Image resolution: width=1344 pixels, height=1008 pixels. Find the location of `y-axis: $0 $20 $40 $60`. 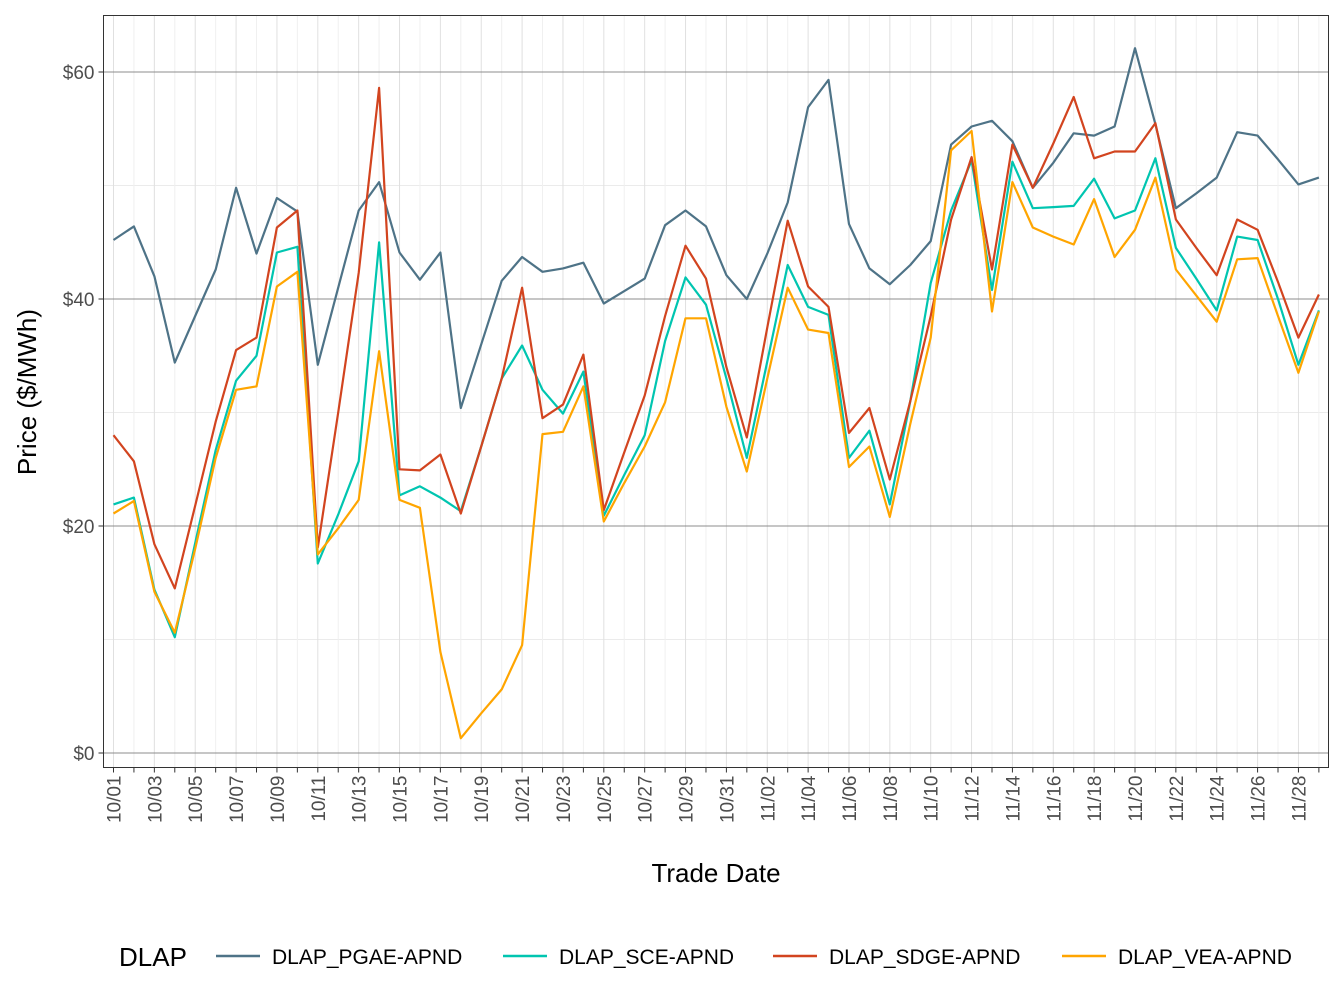

y-axis: $0 $20 $40 $60 is located at coordinates (83, 414).